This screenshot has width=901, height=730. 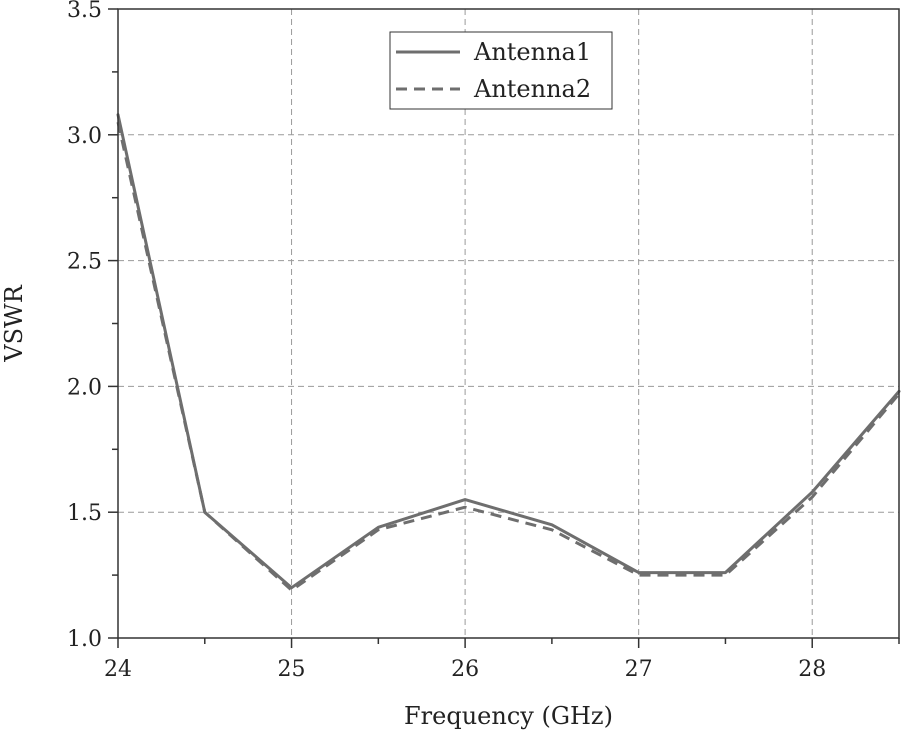 I want to click on x-tick-labels: 24 25 26 27 28, so click(x=465, y=669).